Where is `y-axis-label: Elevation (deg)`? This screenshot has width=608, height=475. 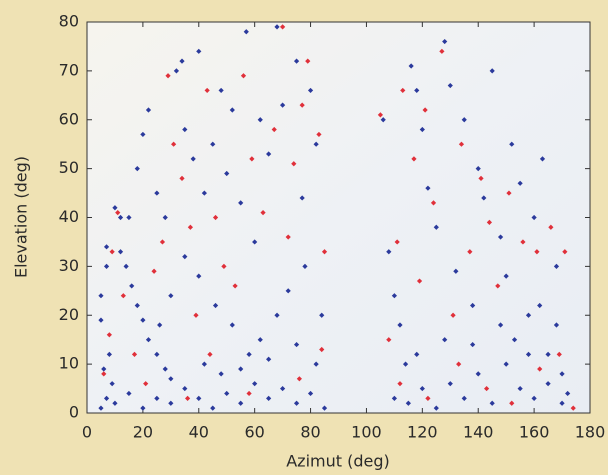 y-axis-label: Elevation (deg) is located at coordinates (21, 217).